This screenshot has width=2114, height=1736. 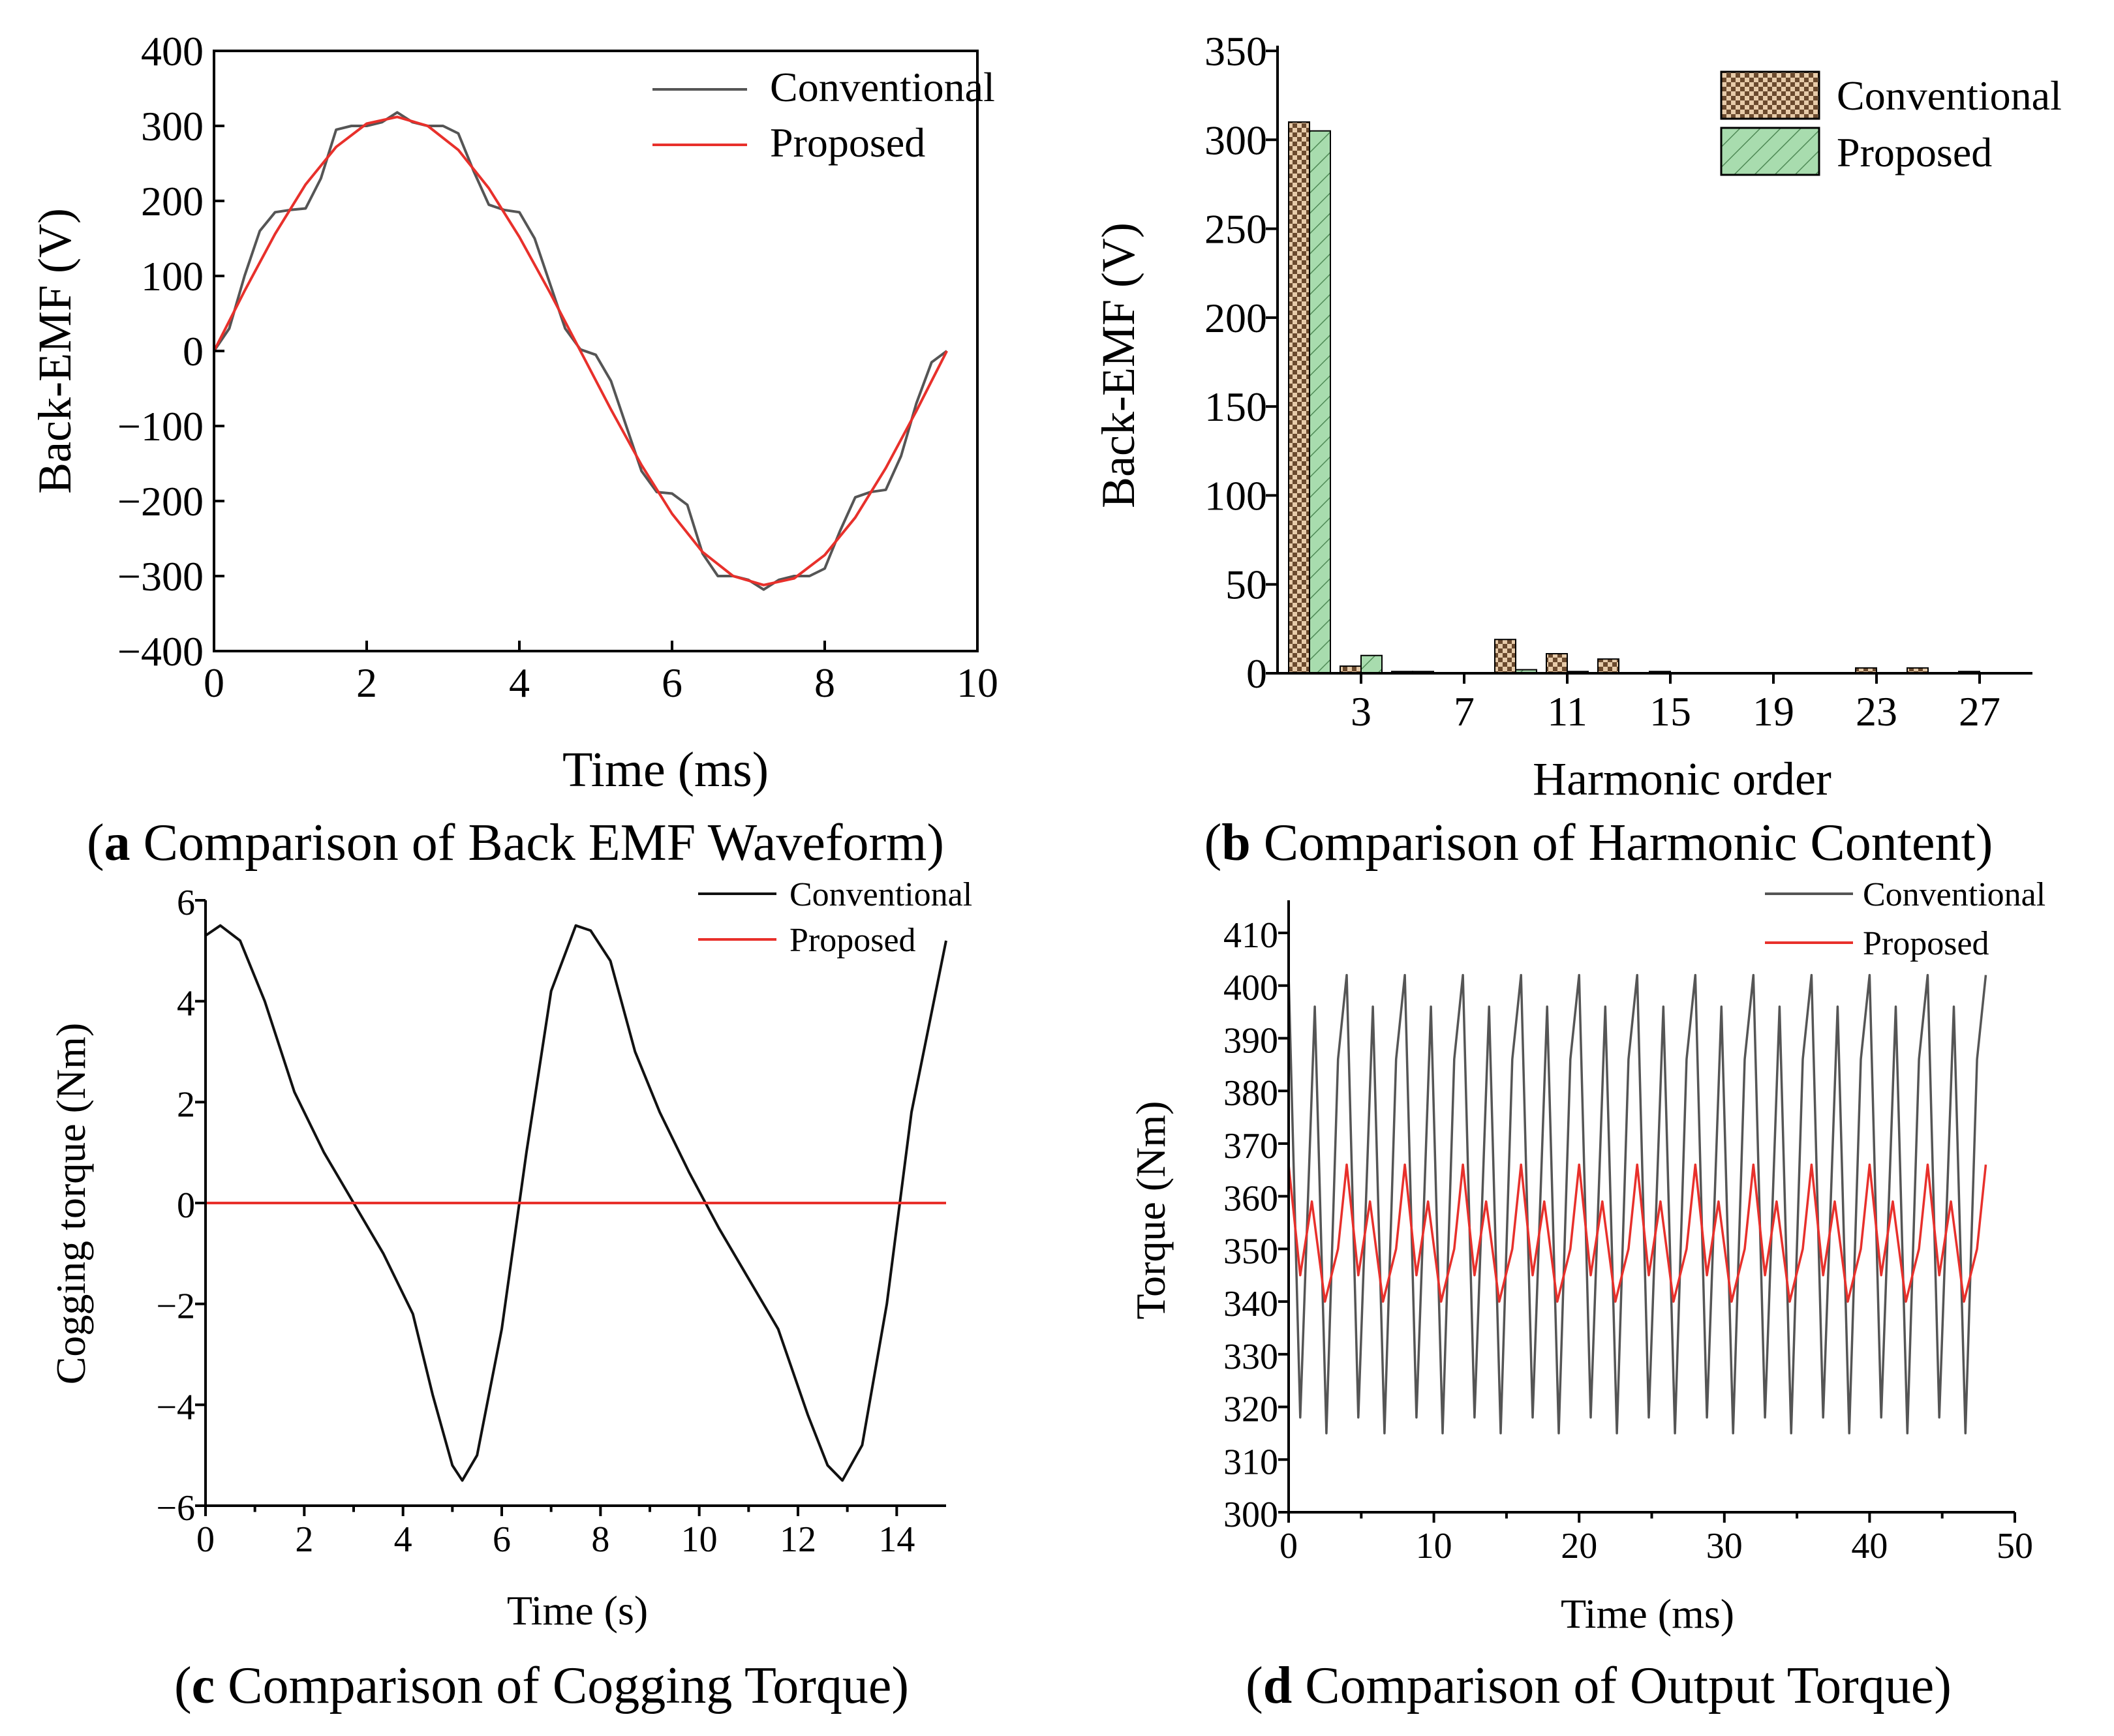 What do you see at coordinates (1250, 1146) in the screenshot?
I see `y-tick-label: 370` at bounding box center [1250, 1146].